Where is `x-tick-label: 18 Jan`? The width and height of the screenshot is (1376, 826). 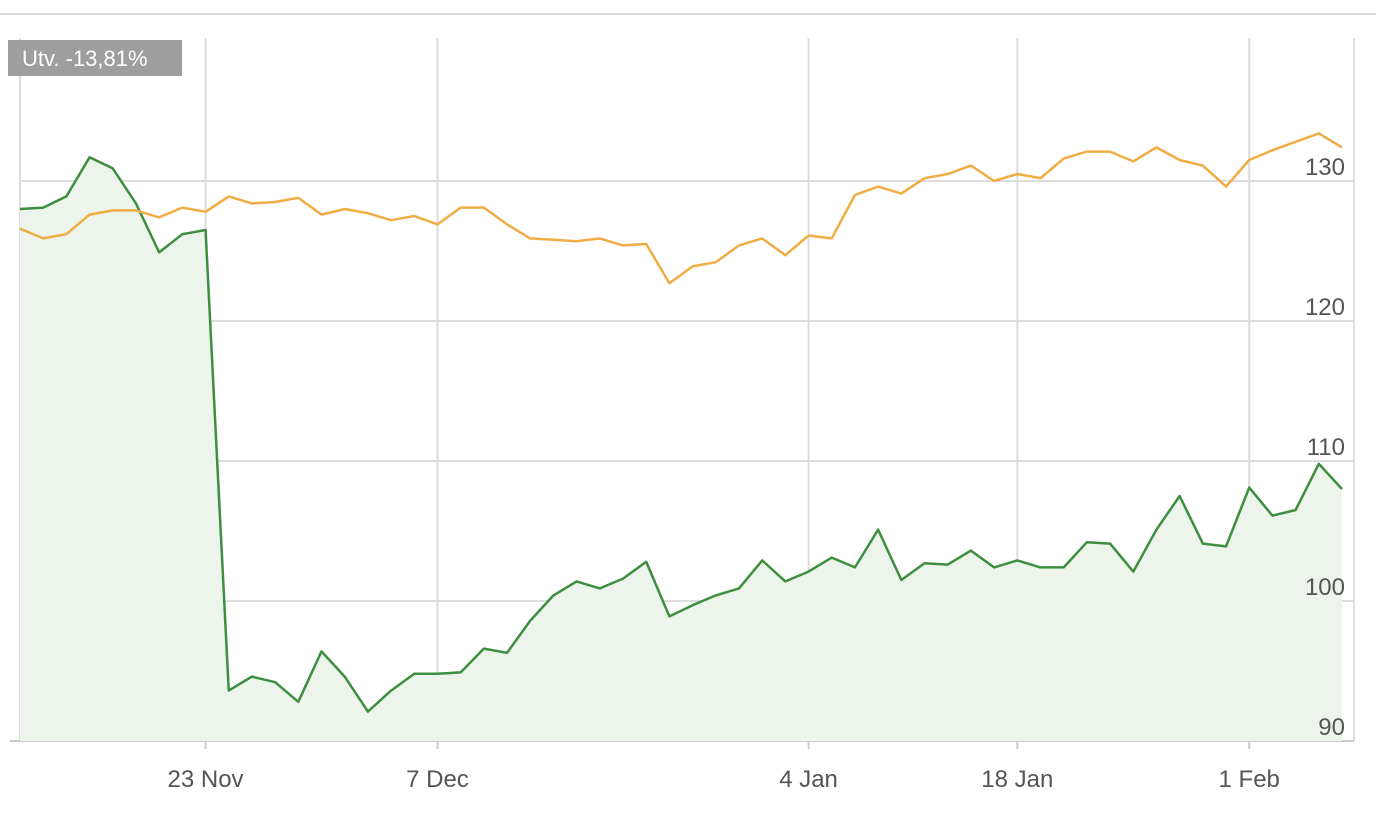
x-tick-label: 18 Jan is located at coordinates (1017, 779).